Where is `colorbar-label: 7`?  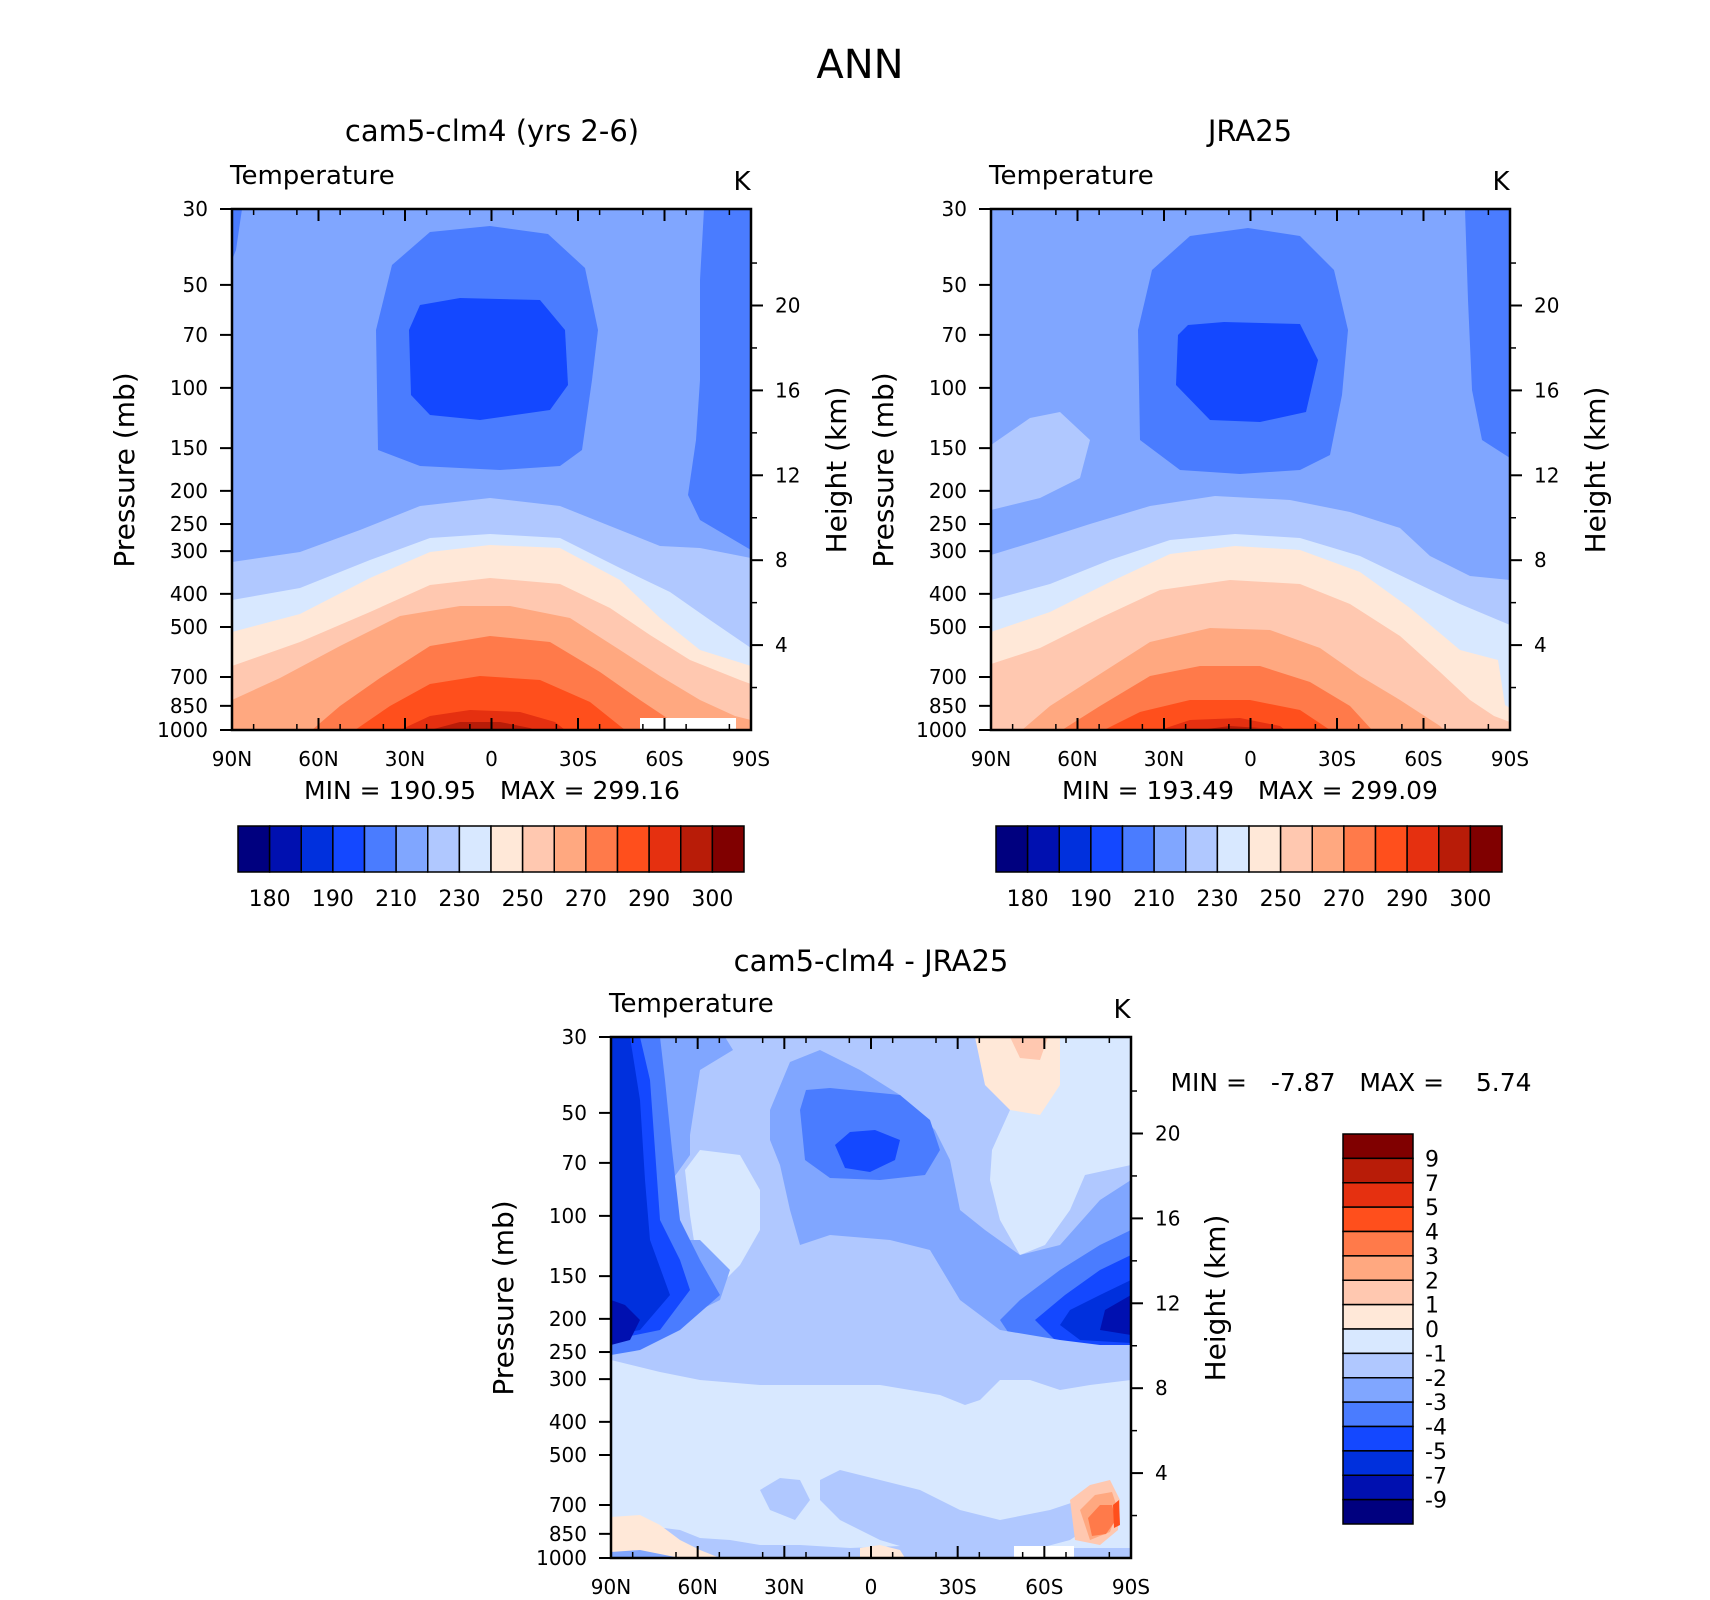
colorbar-label: 7 is located at coordinates (1432, 1184).